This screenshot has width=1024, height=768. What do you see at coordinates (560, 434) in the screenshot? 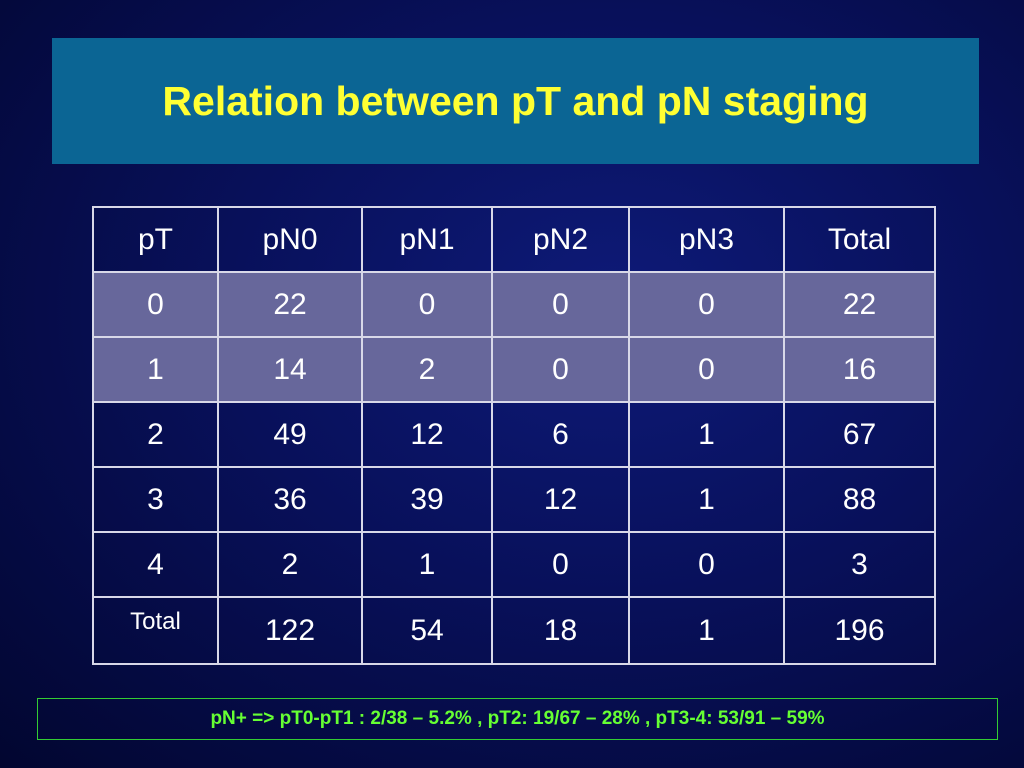
I see `table-cell: 6` at bounding box center [560, 434].